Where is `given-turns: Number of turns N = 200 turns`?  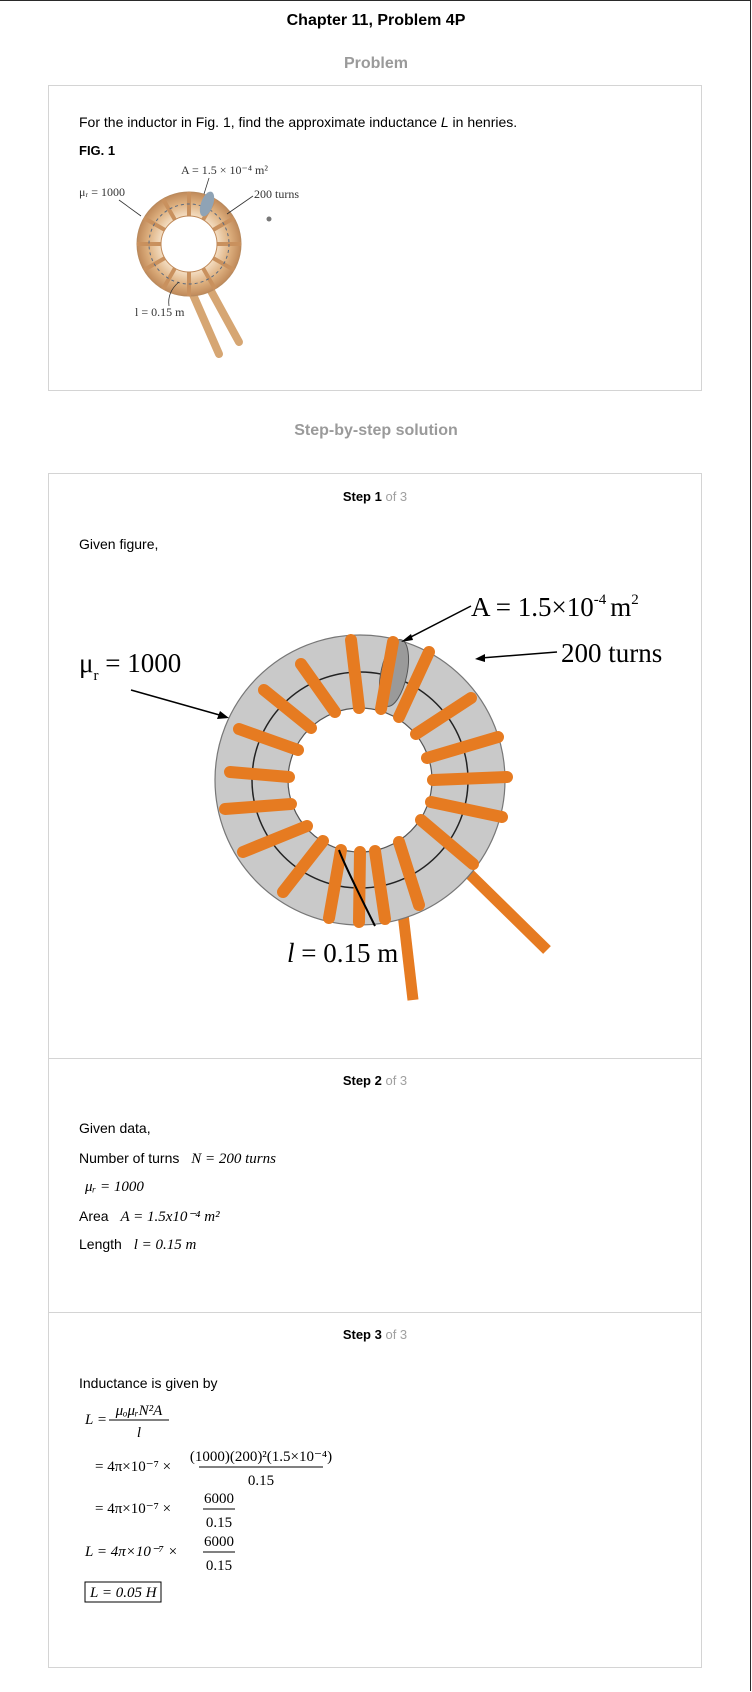
given-turns: Number of turns N = 200 turns is located at coordinates (177, 1159).